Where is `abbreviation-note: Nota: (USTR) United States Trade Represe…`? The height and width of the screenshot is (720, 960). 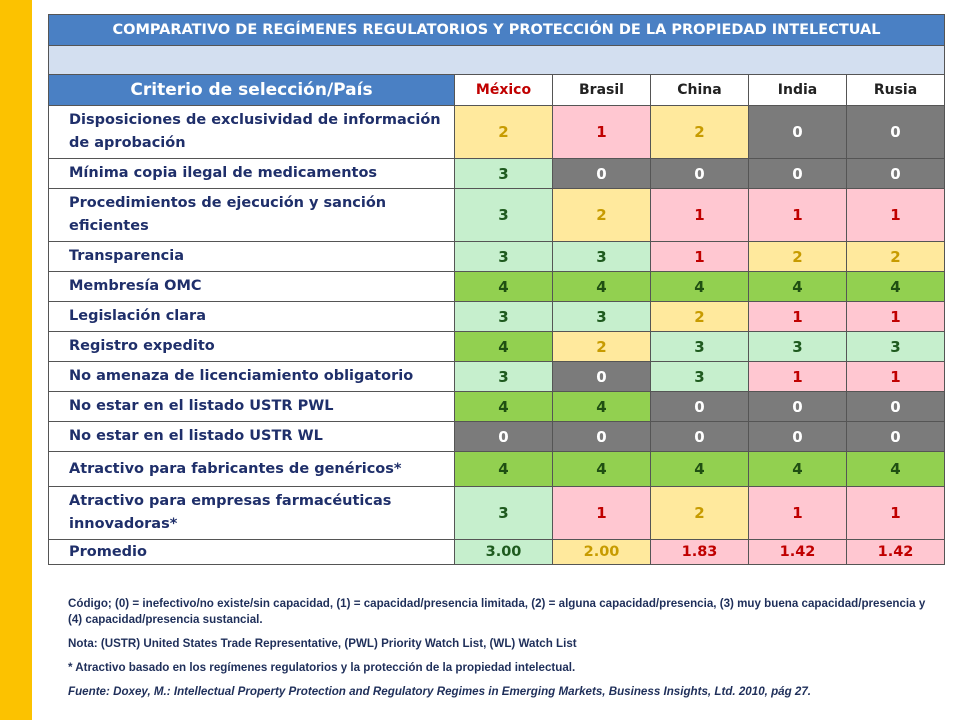
abbreviation-note: Nota: (USTR) United States Trade Represe… is located at coordinates (322, 643).